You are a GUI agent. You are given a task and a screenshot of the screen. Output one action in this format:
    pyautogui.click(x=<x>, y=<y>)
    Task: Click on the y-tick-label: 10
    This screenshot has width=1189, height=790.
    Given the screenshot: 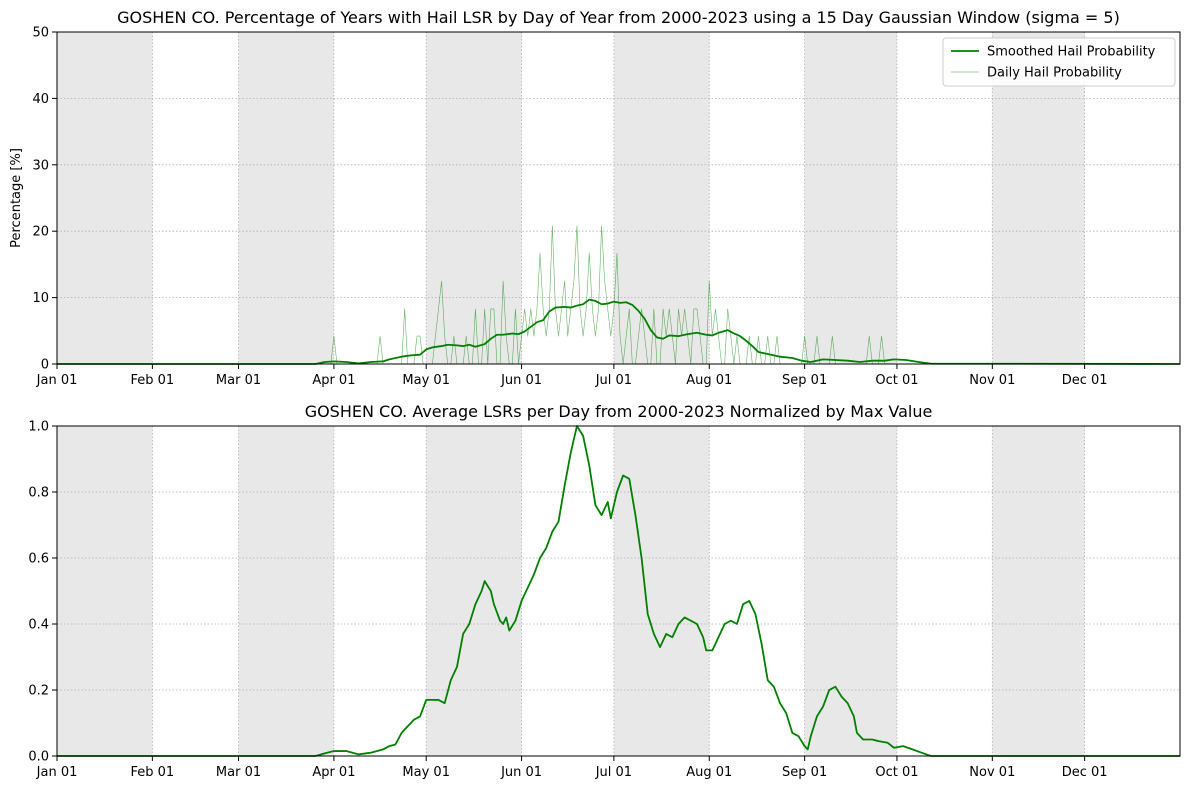 What is the action you would take?
    pyautogui.click(x=40, y=298)
    